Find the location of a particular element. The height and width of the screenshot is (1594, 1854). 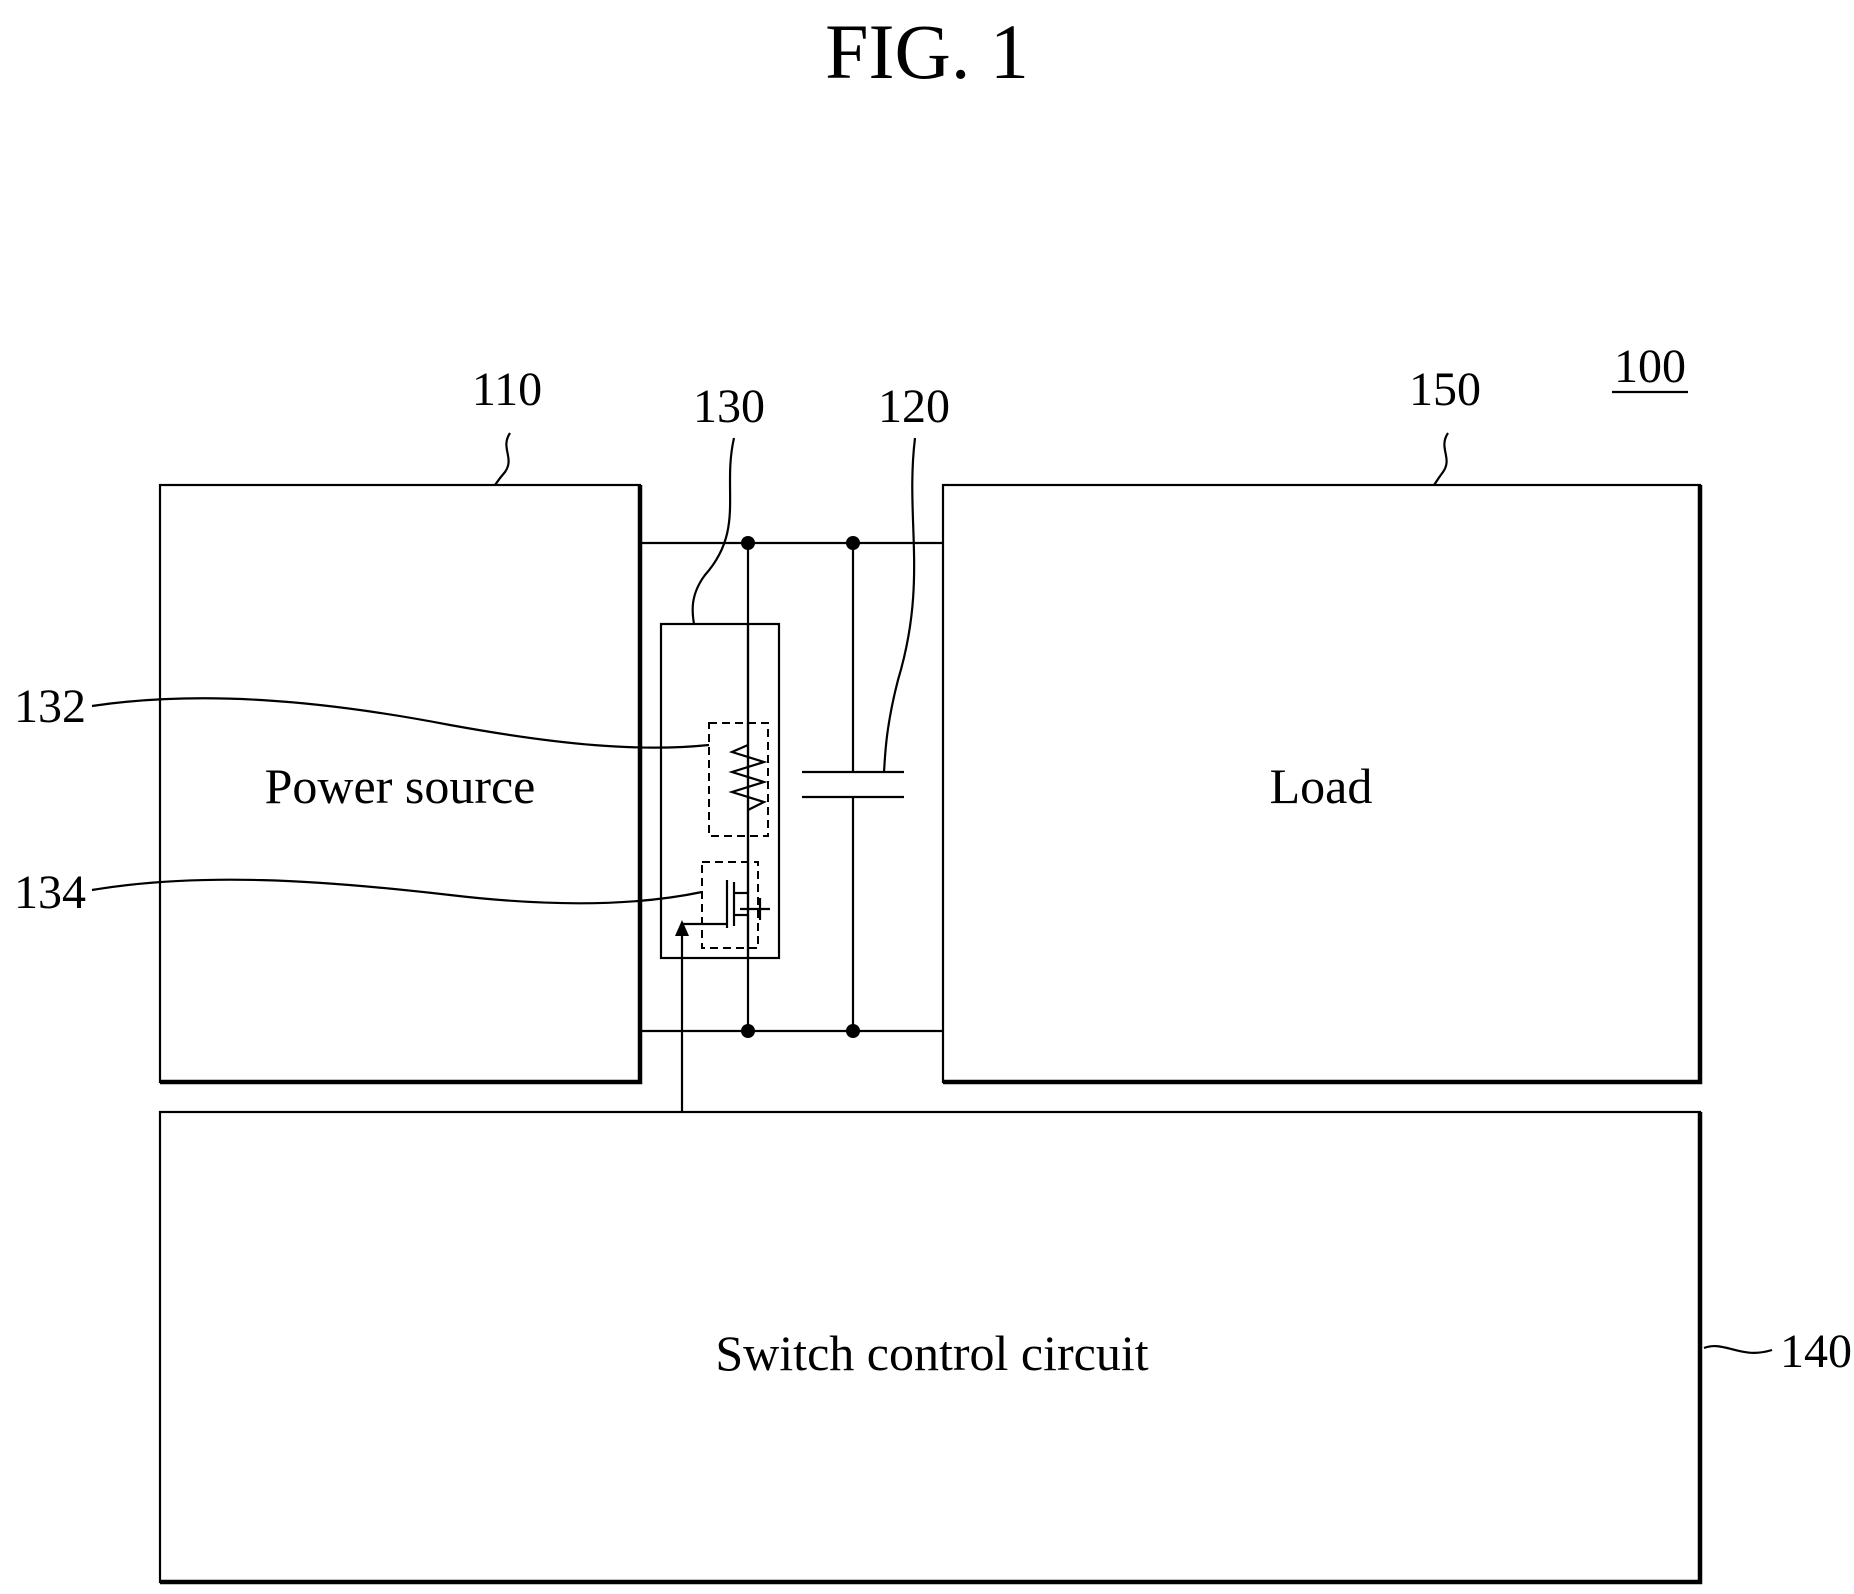

power-source-leader is located at coordinates (502, 459).